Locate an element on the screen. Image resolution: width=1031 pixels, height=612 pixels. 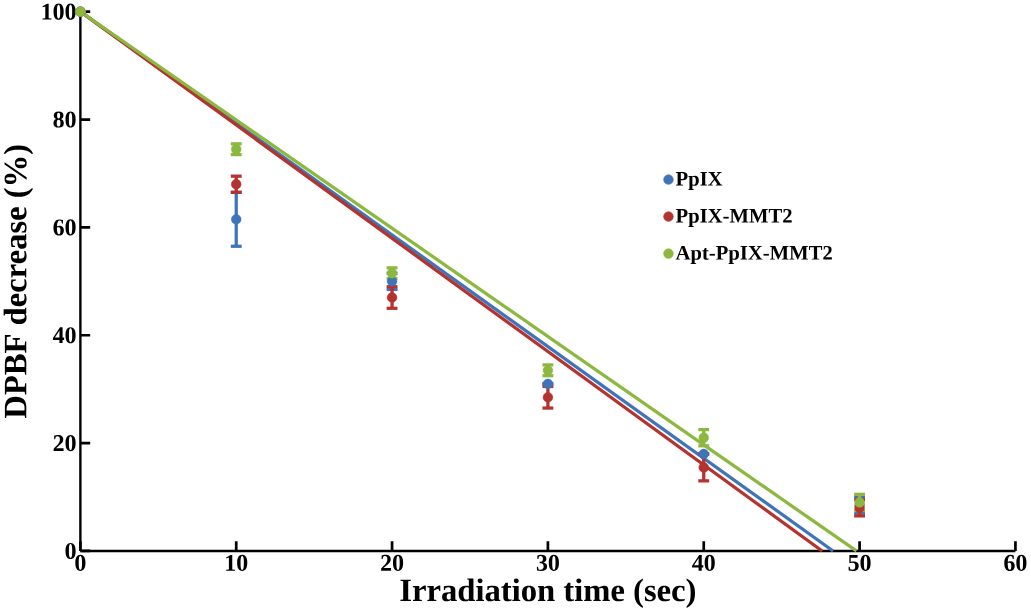
y-tick-label: 100 is located at coordinates (59, 11).